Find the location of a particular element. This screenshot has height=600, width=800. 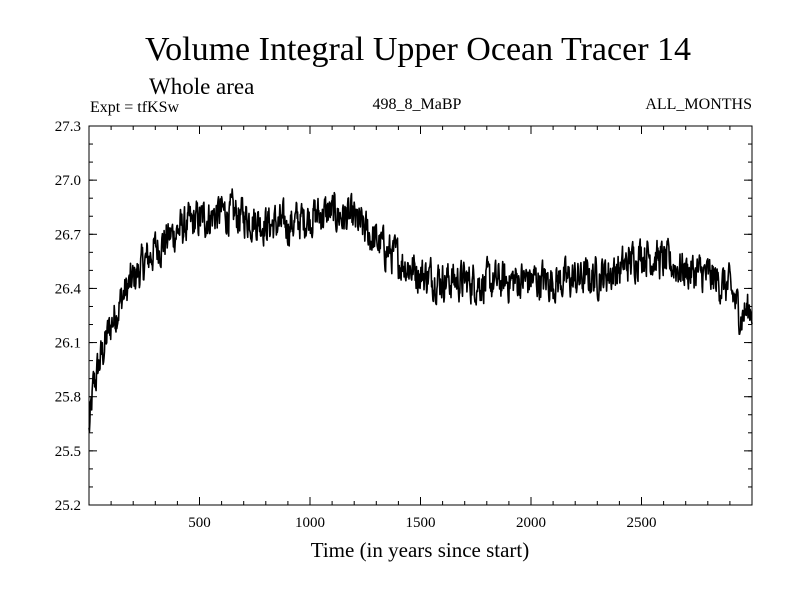

y-tick-label: 26.7 is located at coordinates (68, 235).